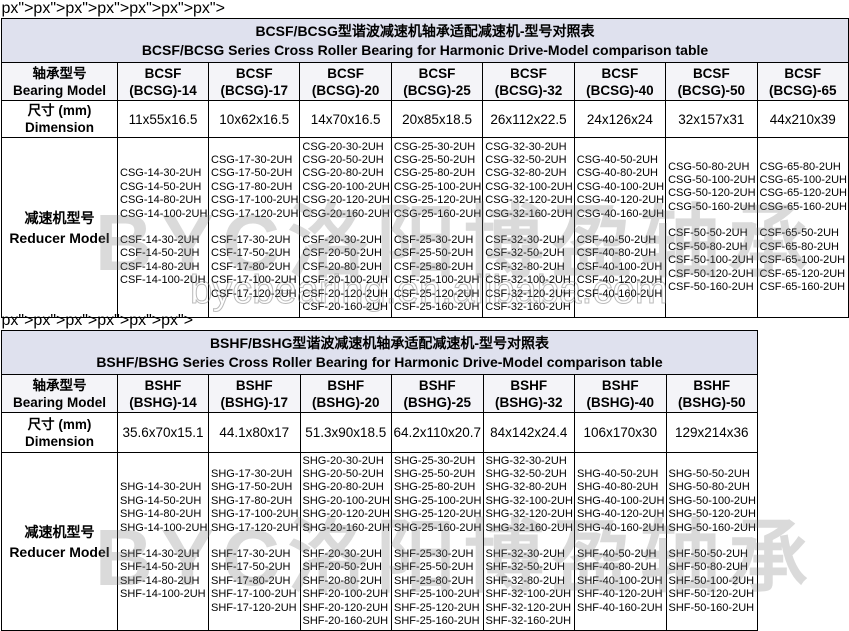 The image size is (849, 631). I want to click on reducer-model-item: CSF-40-80-2UH, so click(616, 253).